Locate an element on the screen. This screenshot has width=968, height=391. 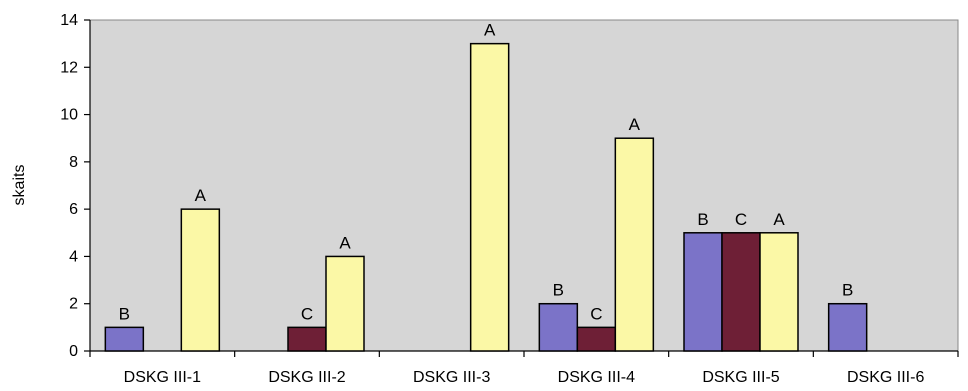
y-tick-label: 14 is located at coordinates (69, 20).